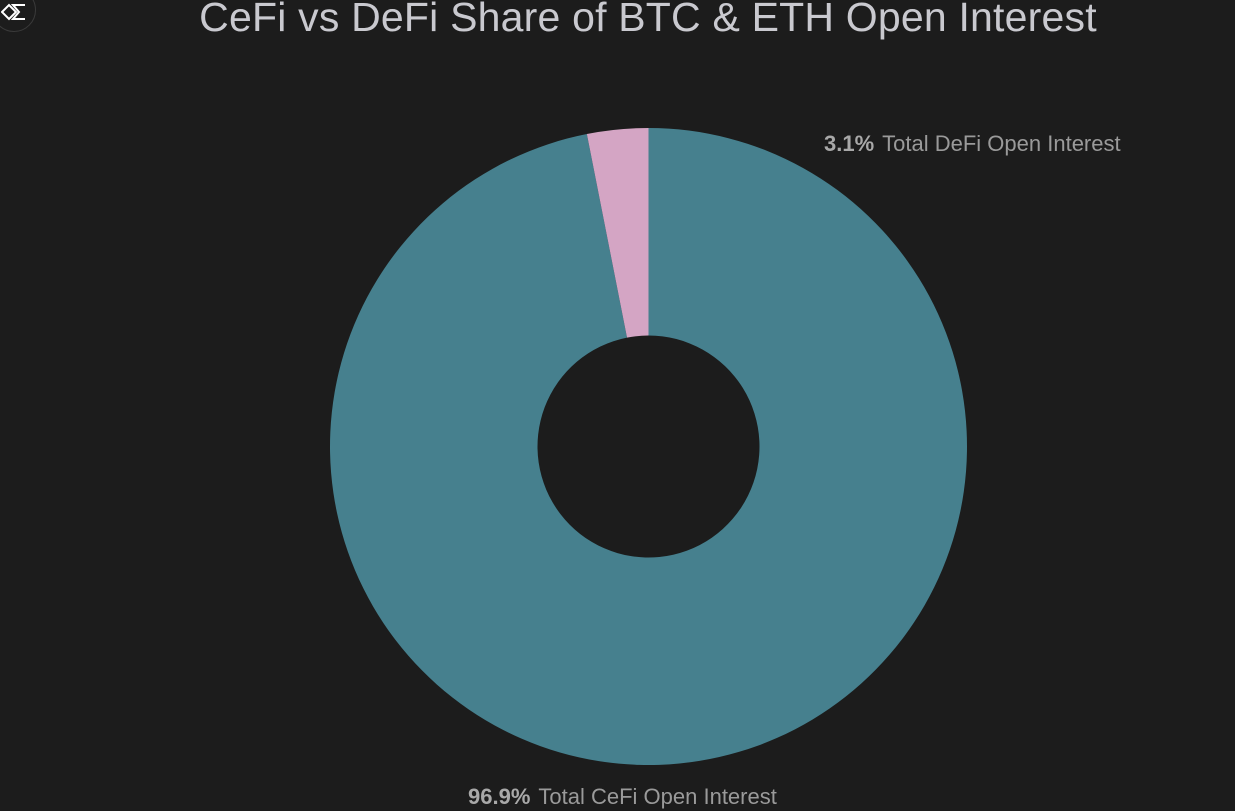 This screenshot has width=1235, height=811. I want to click on label-cefi-name: Total CeFi Open Interest, so click(657, 796).